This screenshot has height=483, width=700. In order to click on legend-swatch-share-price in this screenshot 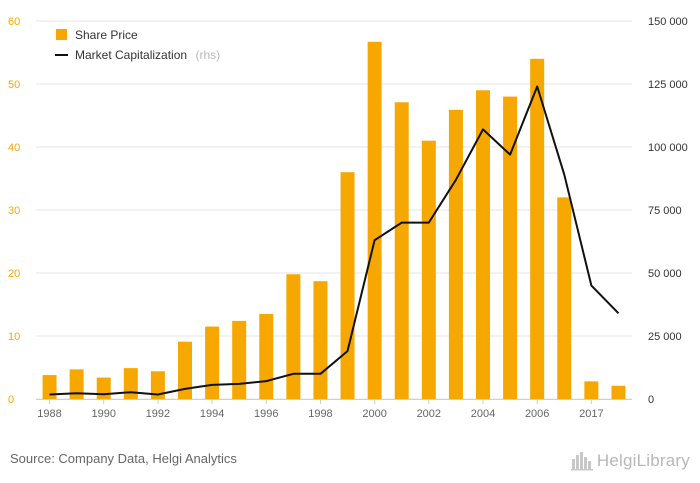, I will do `click(61, 34)`.